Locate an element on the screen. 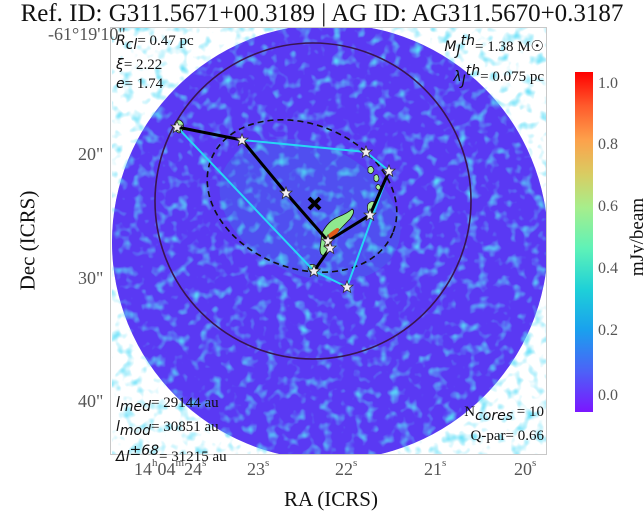 This screenshot has height=520, width=644. x-tick-4: 20s is located at coordinates (525, 468).